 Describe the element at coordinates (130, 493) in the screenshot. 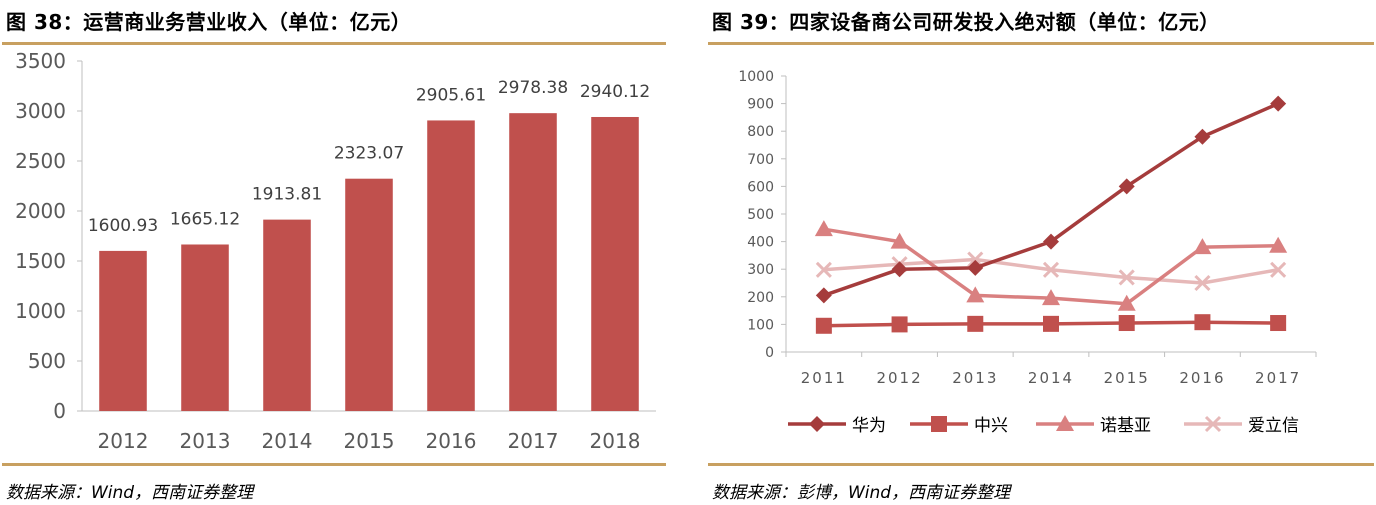

I see `left-source-note: 数据来源：Wind，西南证券整理` at that location.